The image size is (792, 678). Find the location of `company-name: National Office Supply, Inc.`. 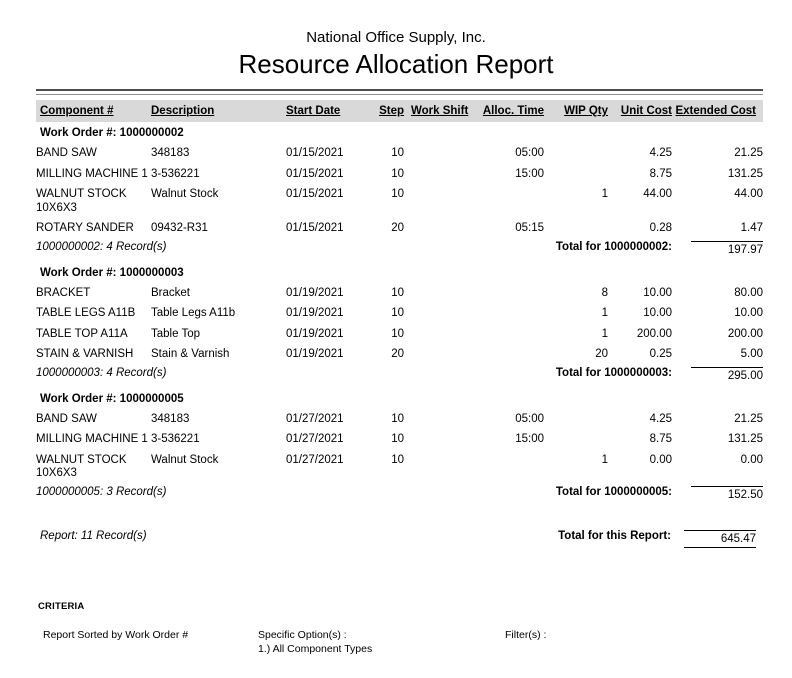

company-name: National Office Supply, Inc. is located at coordinates (396, 37).